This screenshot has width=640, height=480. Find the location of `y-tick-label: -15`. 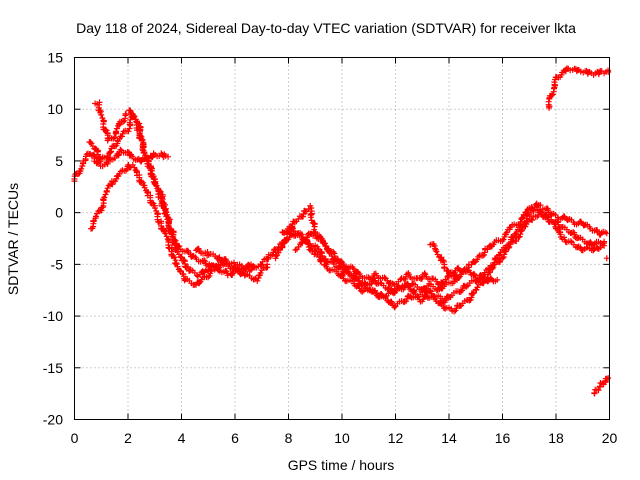

y-tick-label: -15 is located at coordinates (53, 368).